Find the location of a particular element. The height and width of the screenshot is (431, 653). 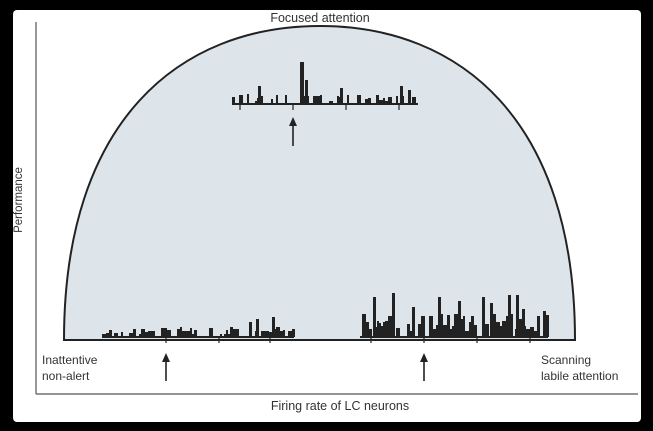

histogram-high-firing is located at coordinates (454, 318).